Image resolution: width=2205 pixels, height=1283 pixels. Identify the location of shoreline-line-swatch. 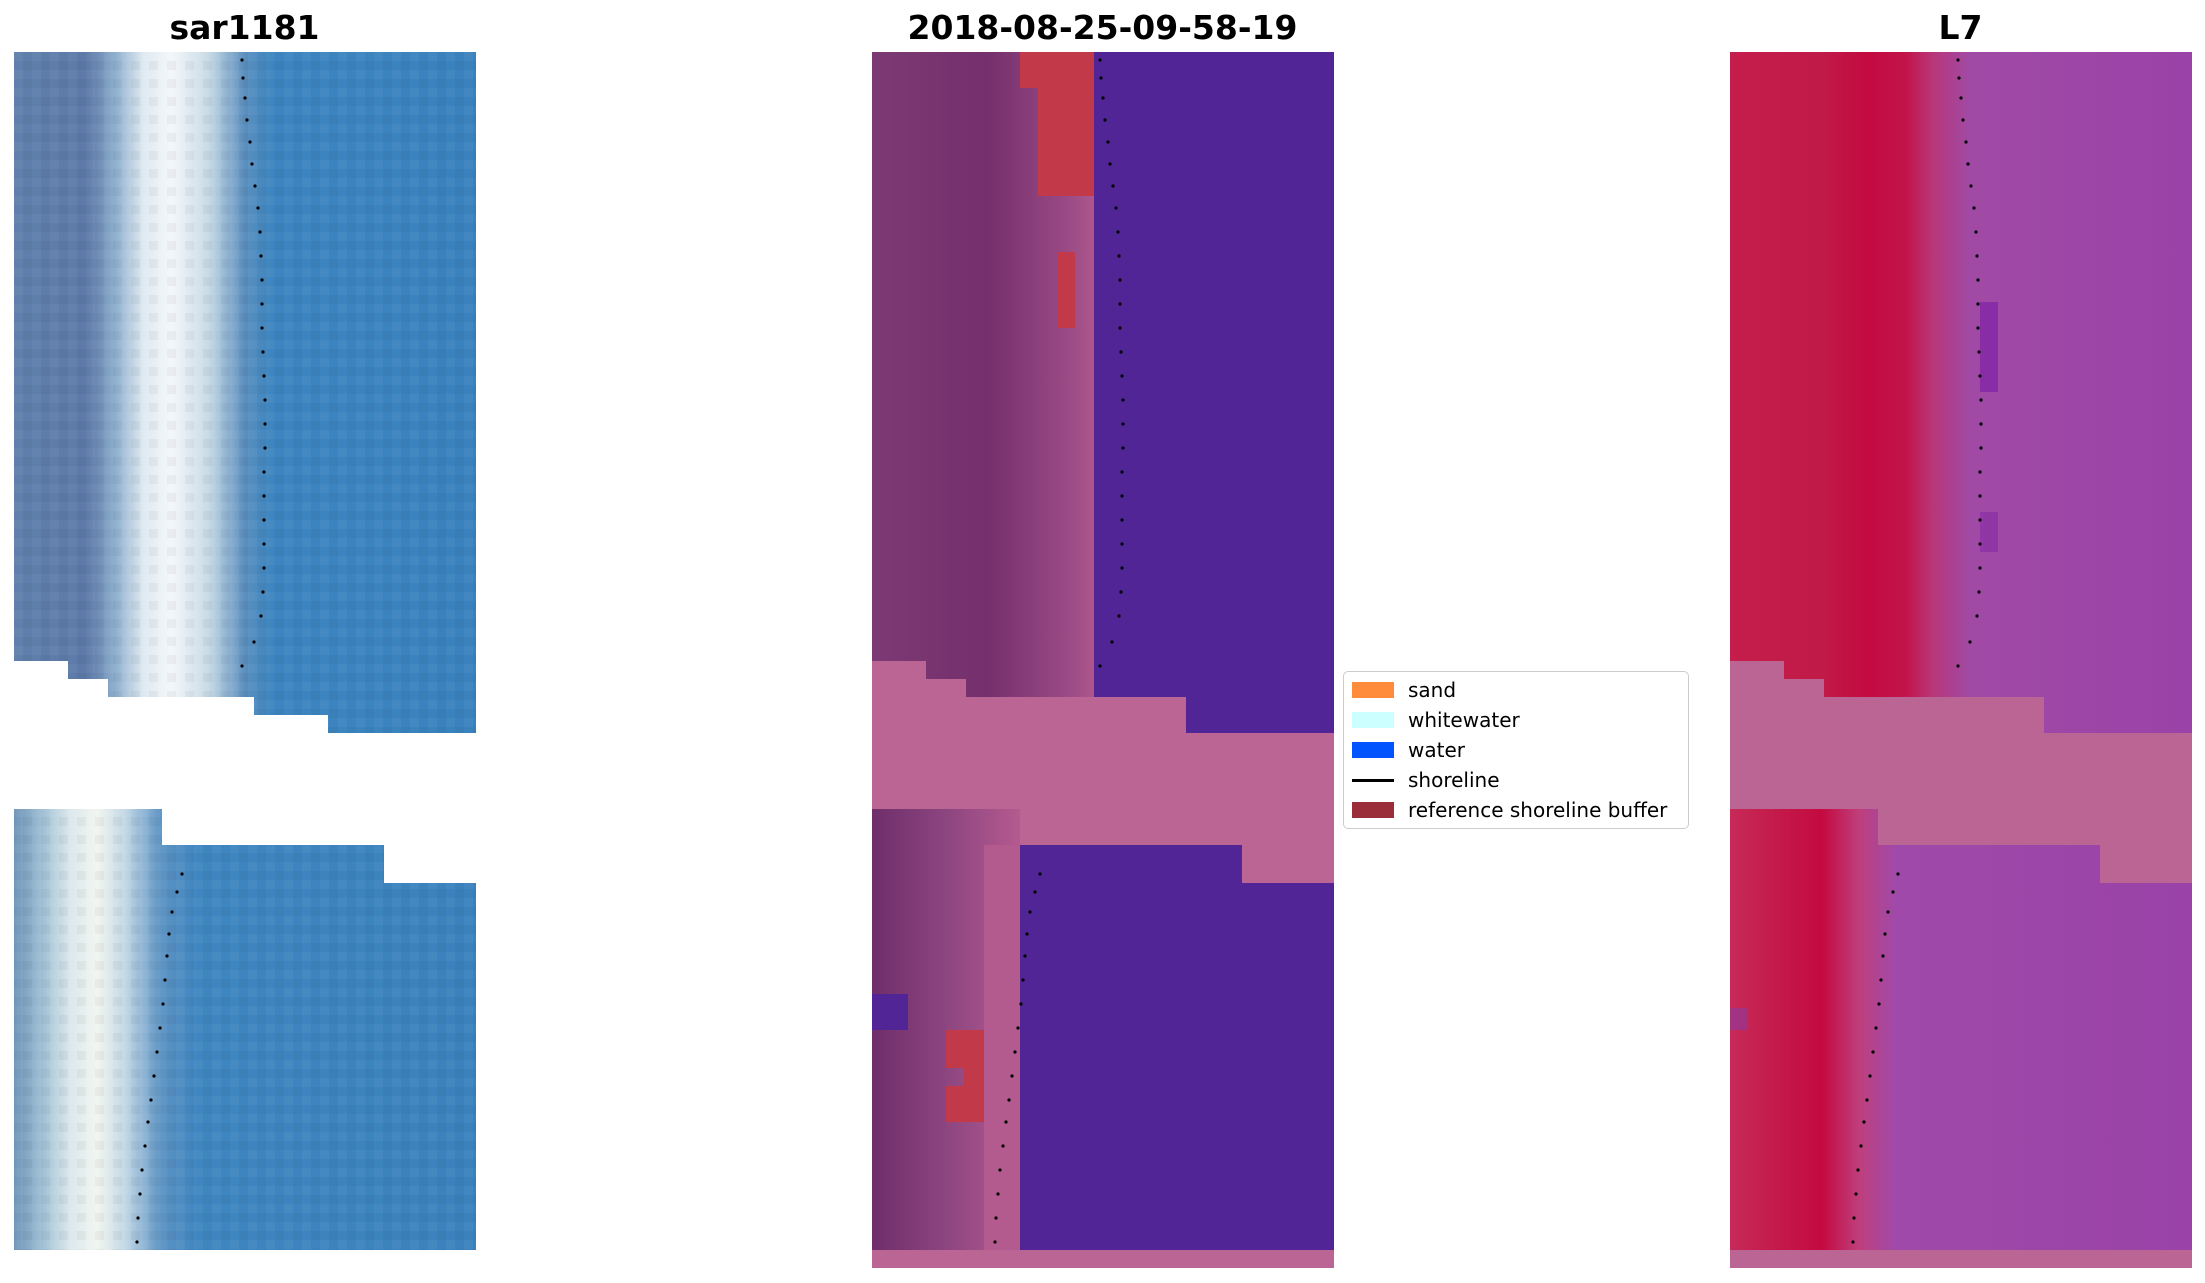
(1373, 780).